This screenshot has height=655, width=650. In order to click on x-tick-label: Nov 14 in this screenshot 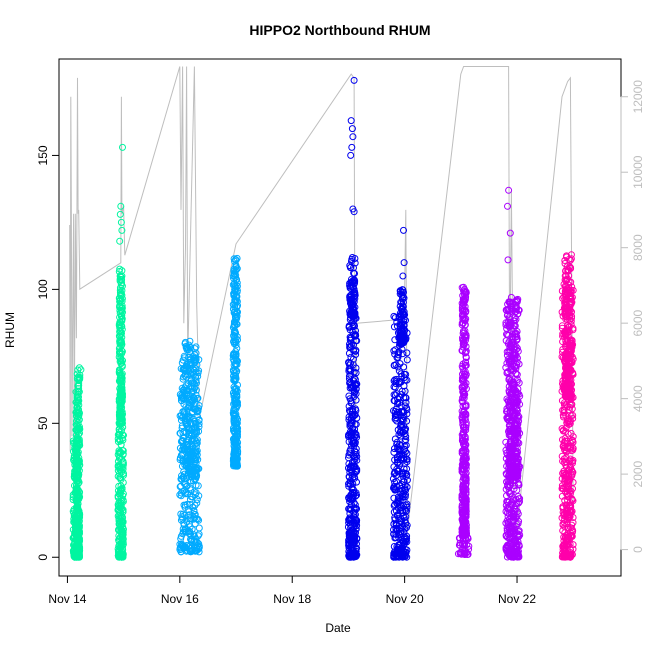, I will do `click(67, 599)`.